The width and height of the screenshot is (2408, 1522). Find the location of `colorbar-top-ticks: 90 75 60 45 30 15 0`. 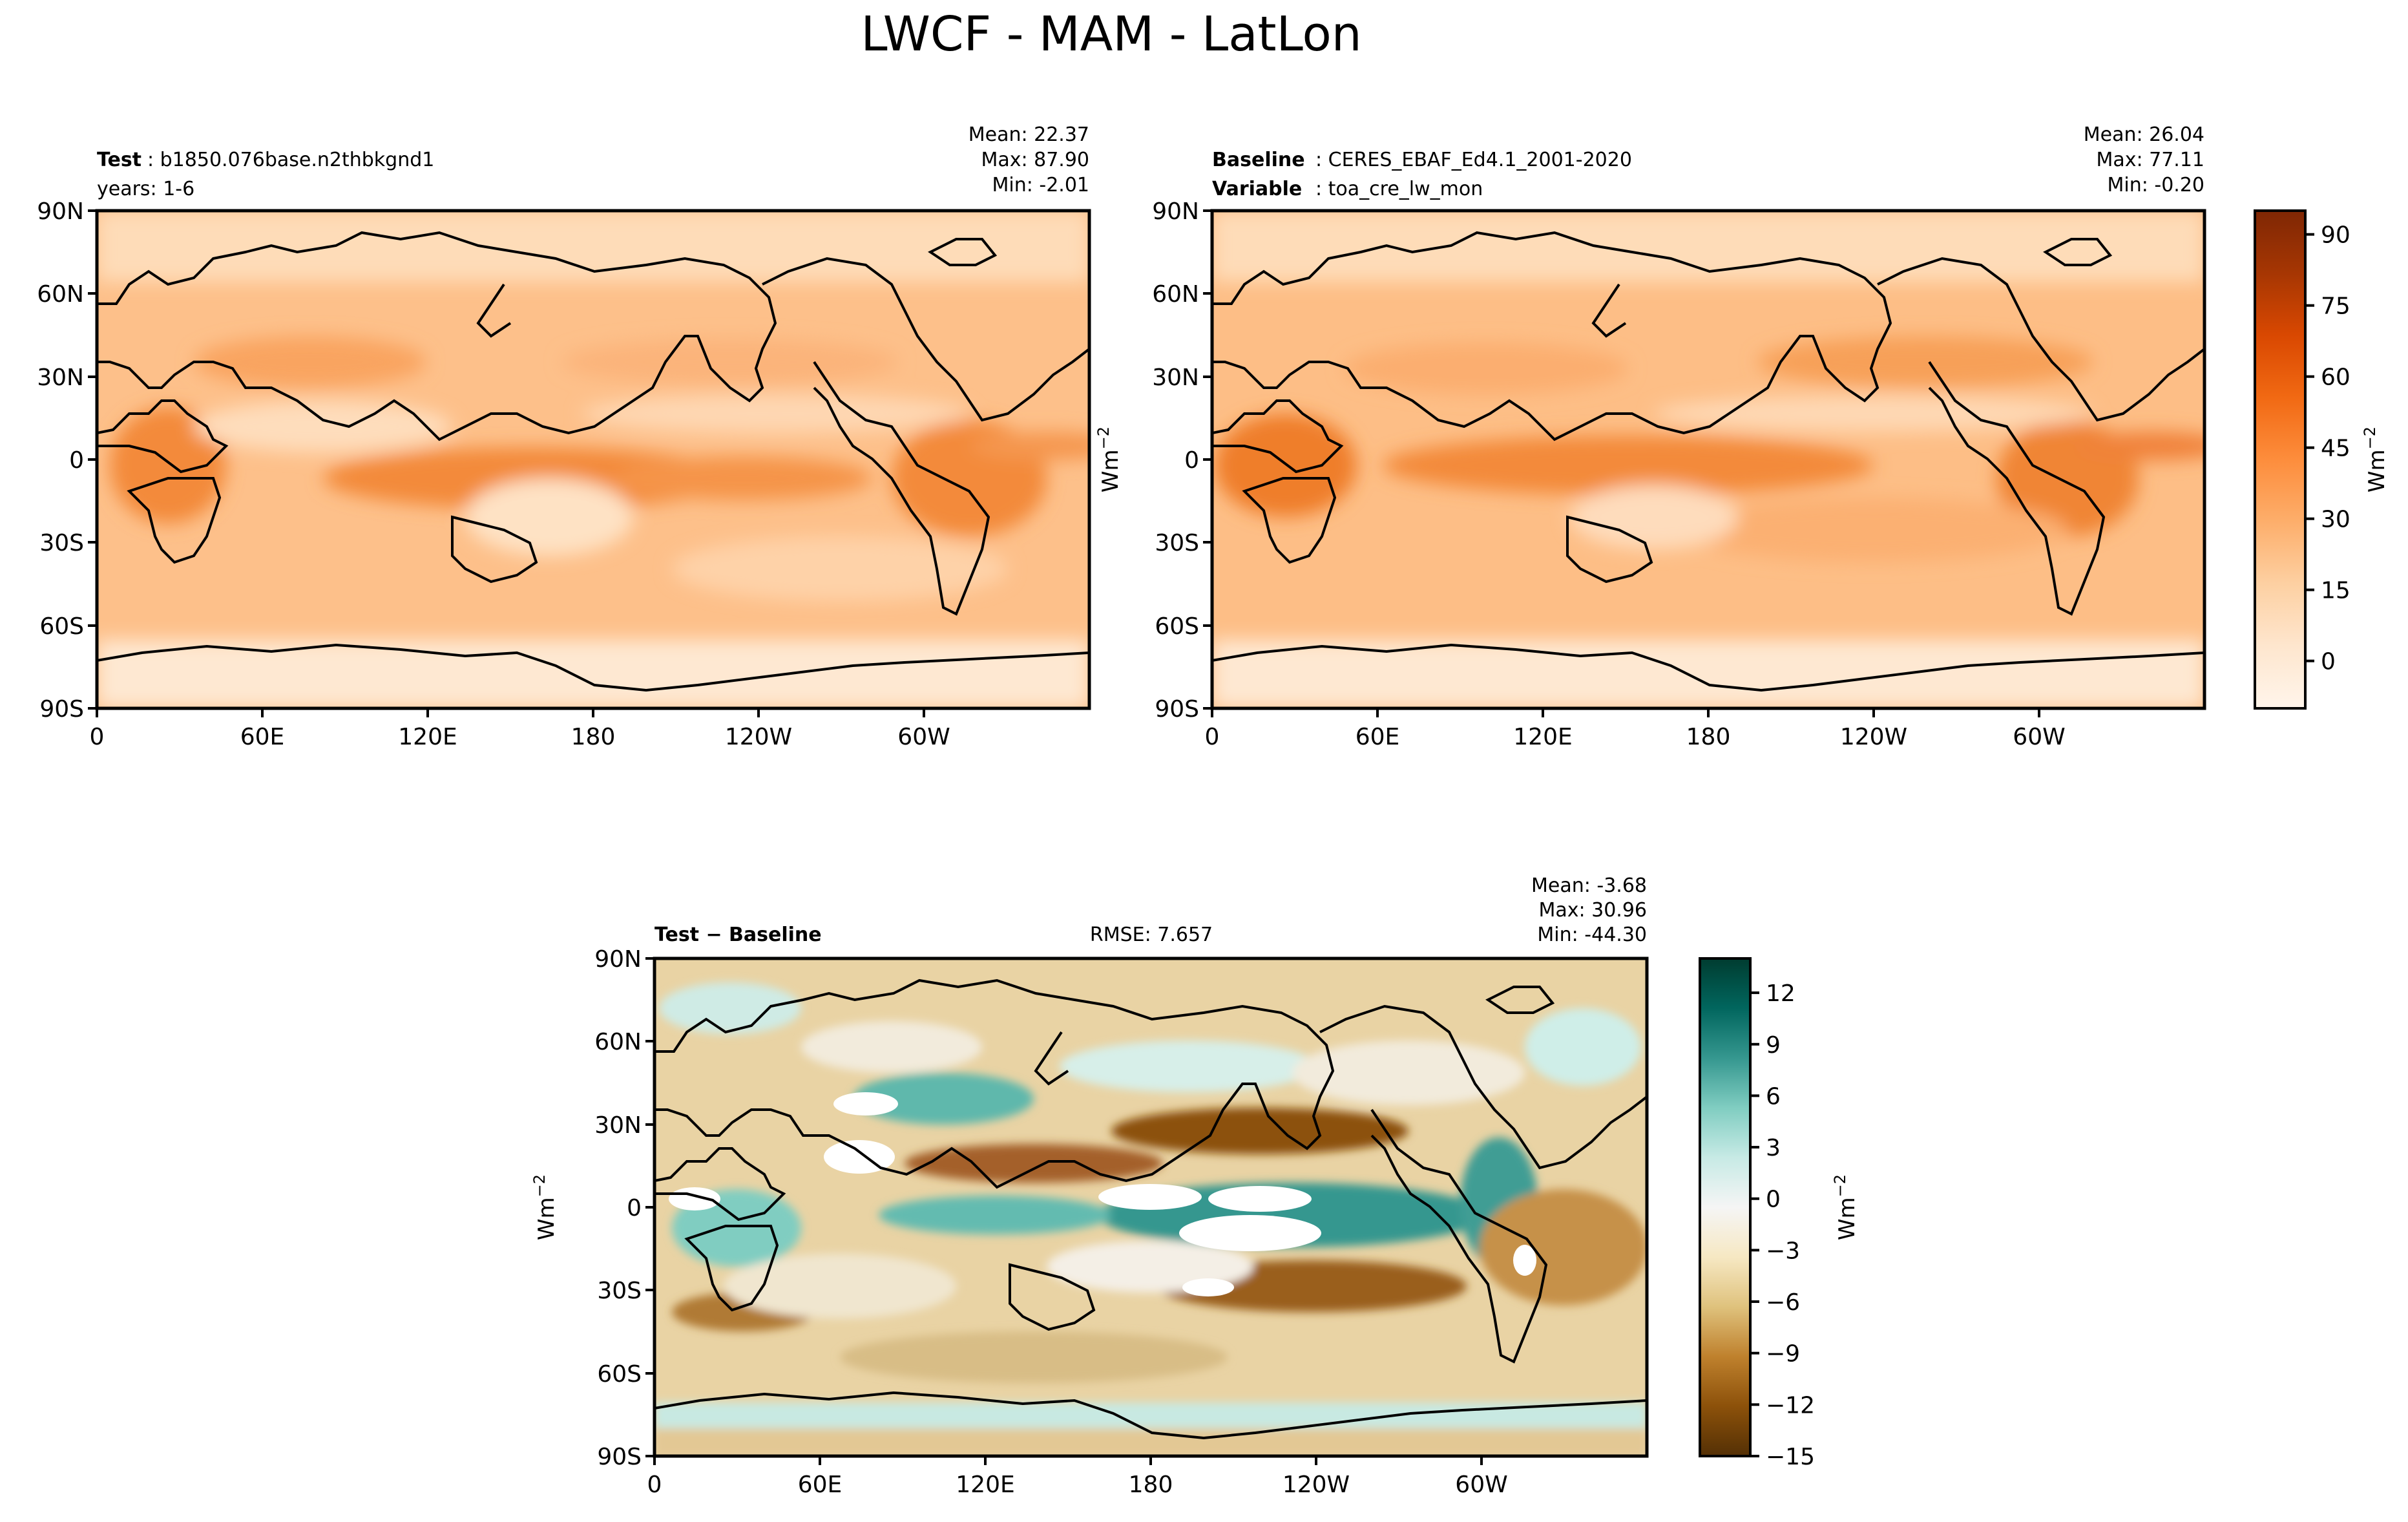

colorbar-top-ticks: 90 75 60 45 30 15 0 is located at coordinates (2327, 448).